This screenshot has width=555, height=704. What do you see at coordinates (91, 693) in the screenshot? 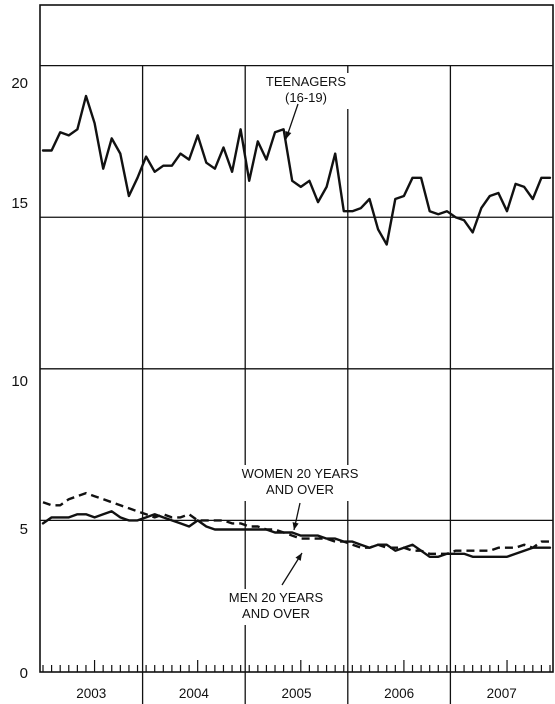
I see `x-tick-label-2003: 2003` at bounding box center [91, 693].